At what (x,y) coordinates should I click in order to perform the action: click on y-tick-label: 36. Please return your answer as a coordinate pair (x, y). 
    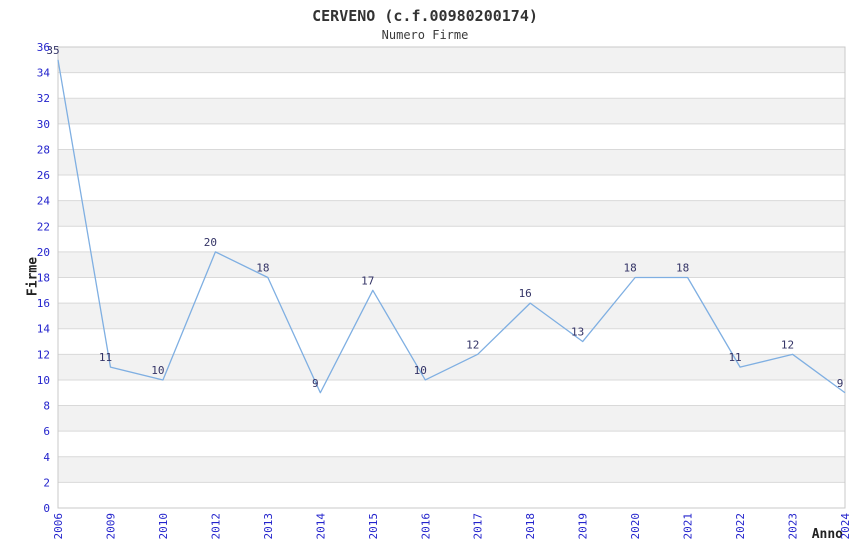
    Looking at the image, I should click on (43, 47).